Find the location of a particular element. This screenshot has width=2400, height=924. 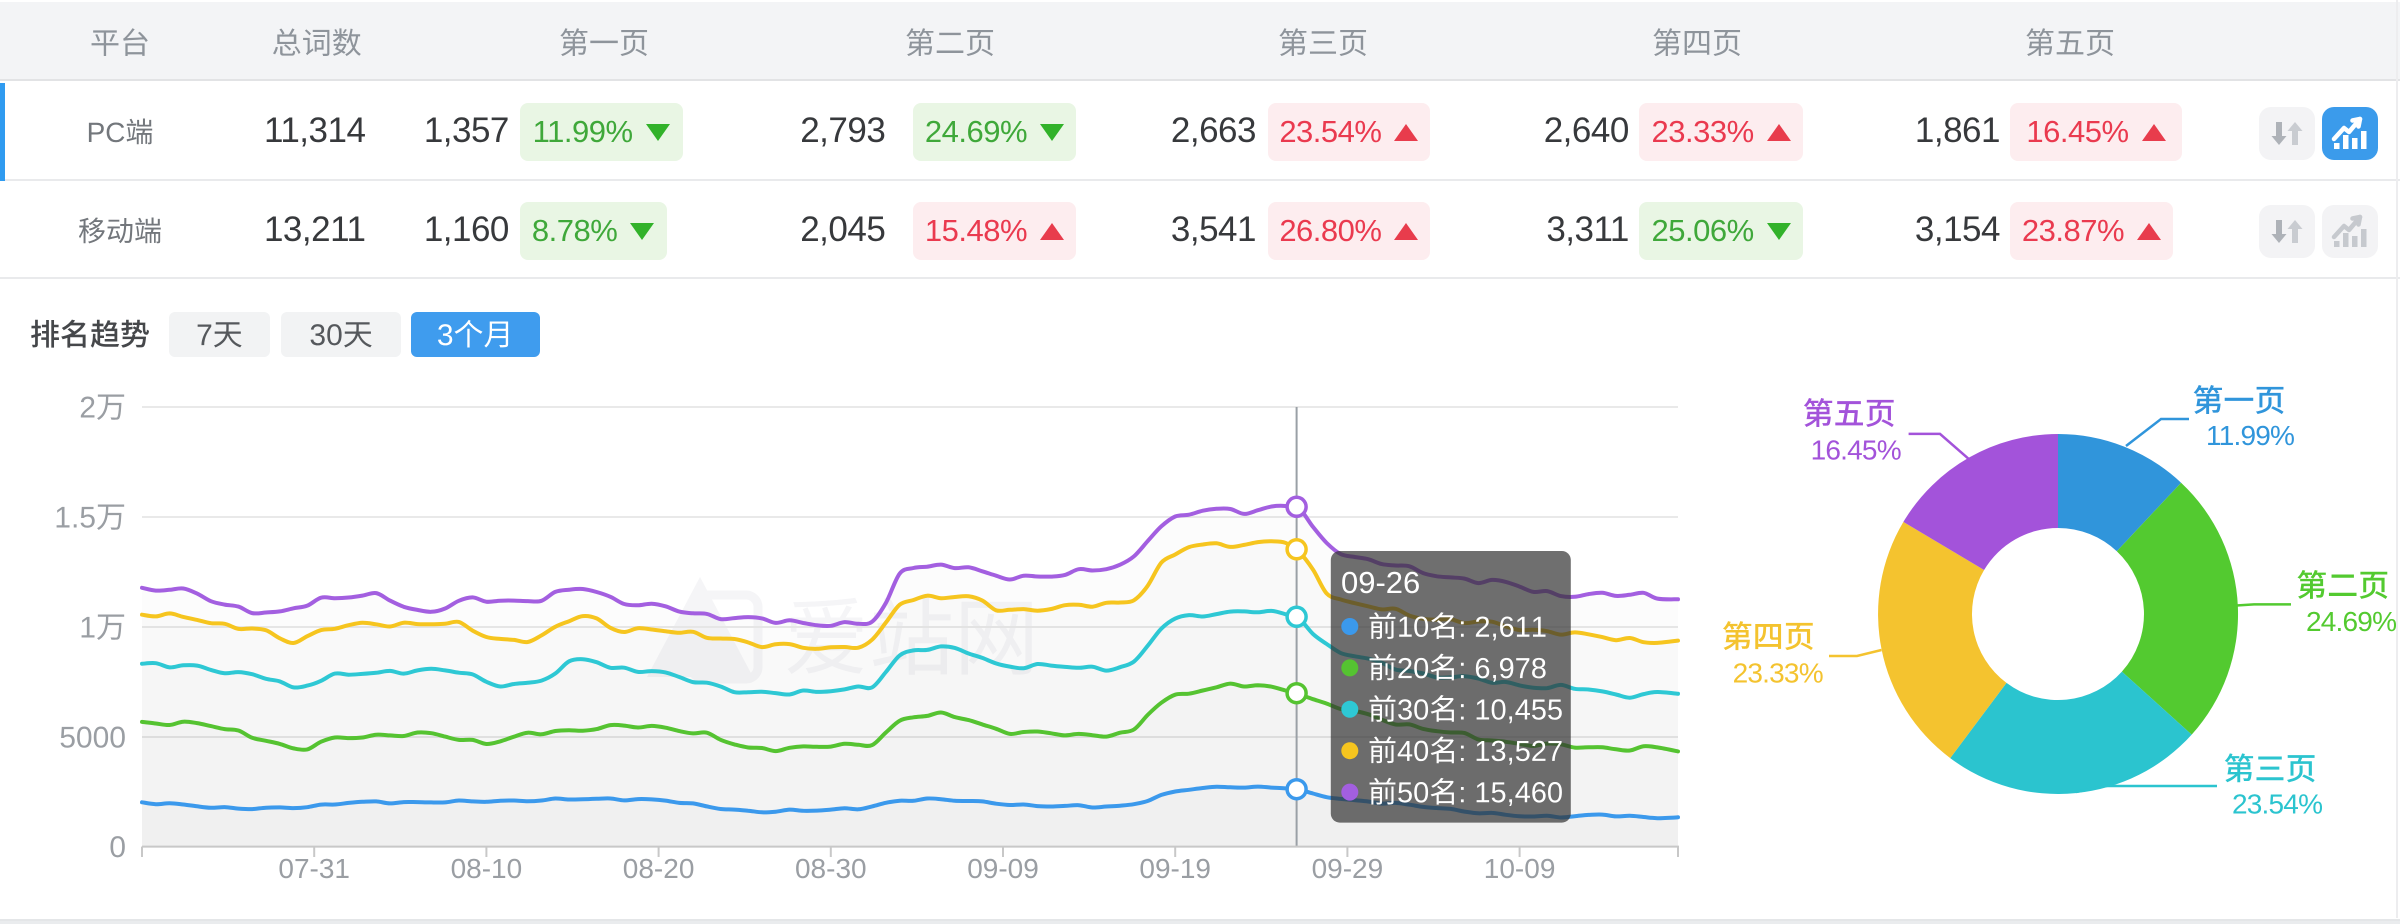

svg-text: 08-20 is located at coordinates (659, 868).